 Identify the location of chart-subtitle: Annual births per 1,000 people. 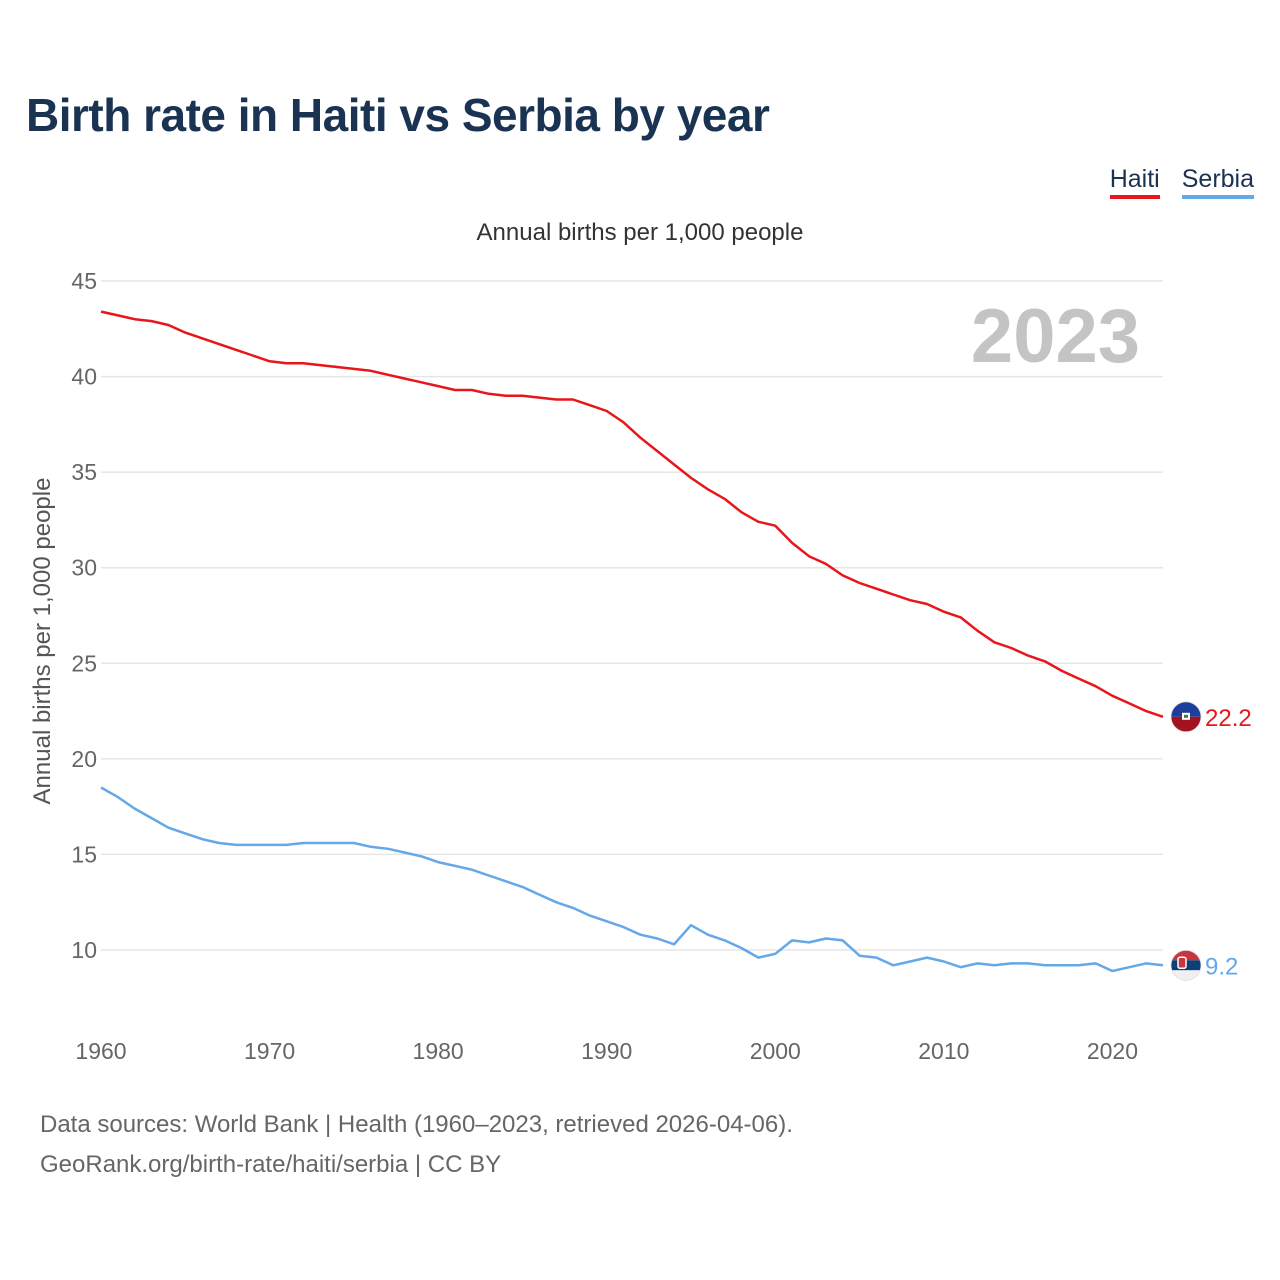
(640, 232).